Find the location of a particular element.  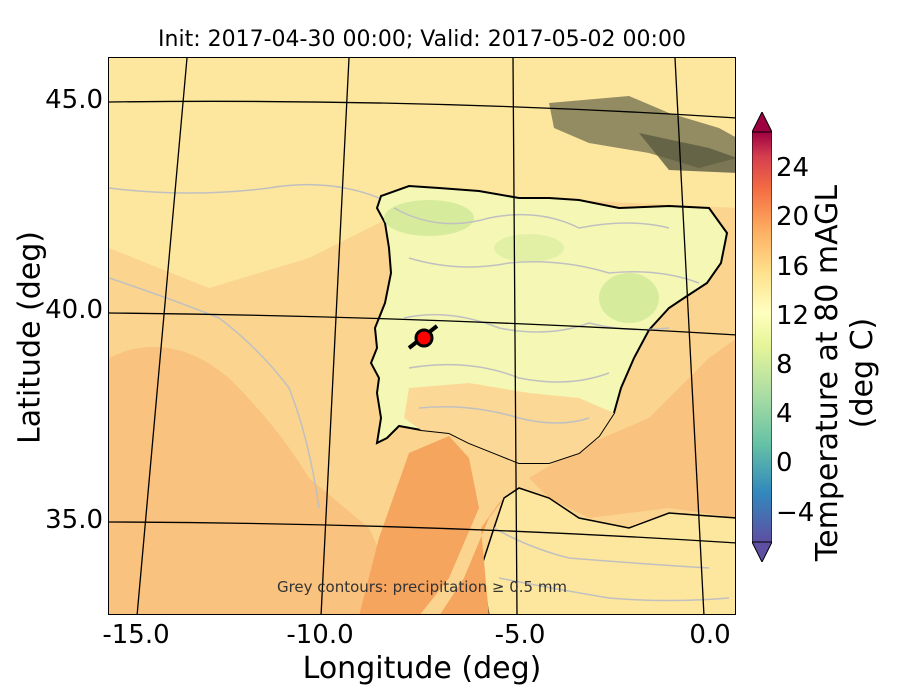

cbar-tick-24: 24 is located at coordinates (793, 168).